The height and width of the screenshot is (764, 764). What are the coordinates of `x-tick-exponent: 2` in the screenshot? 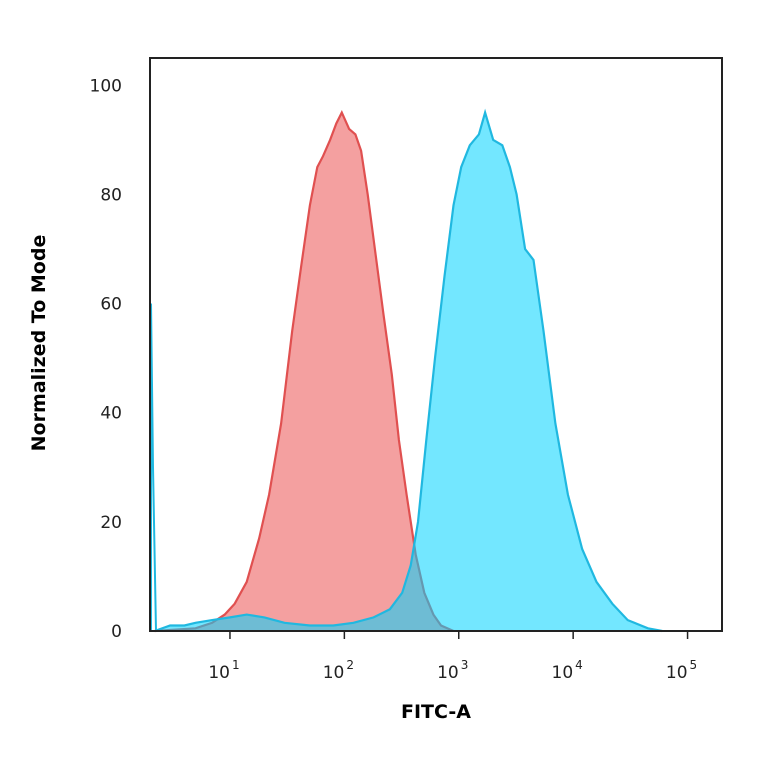 It's located at (350, 665).